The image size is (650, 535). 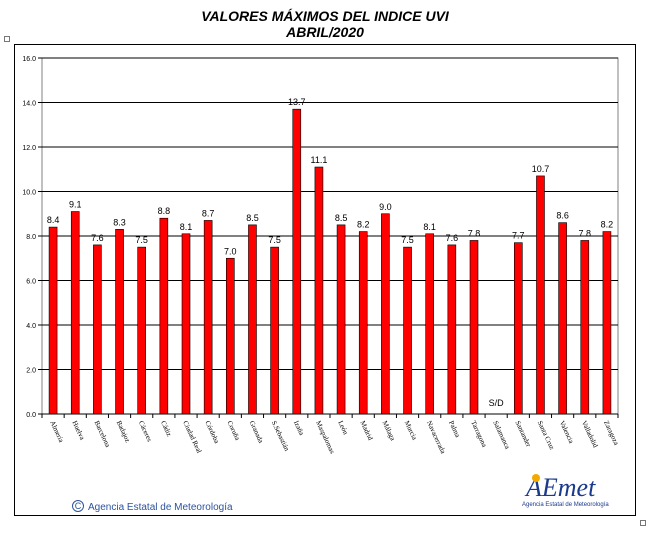 What do you see at coordinates (325, 437) in the screenshot?
I see `x-category-label: Maspalomas` at bounding box center [325, 437].